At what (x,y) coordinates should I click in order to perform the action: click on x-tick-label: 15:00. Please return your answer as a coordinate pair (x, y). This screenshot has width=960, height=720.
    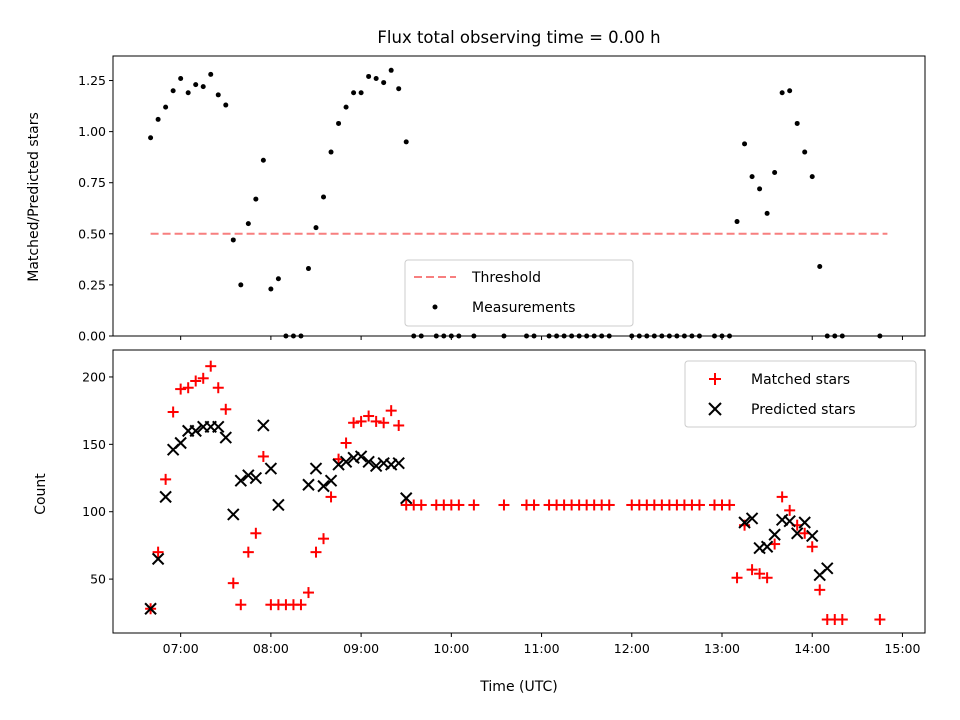
    Looking at the image, I should click on (902, 648).